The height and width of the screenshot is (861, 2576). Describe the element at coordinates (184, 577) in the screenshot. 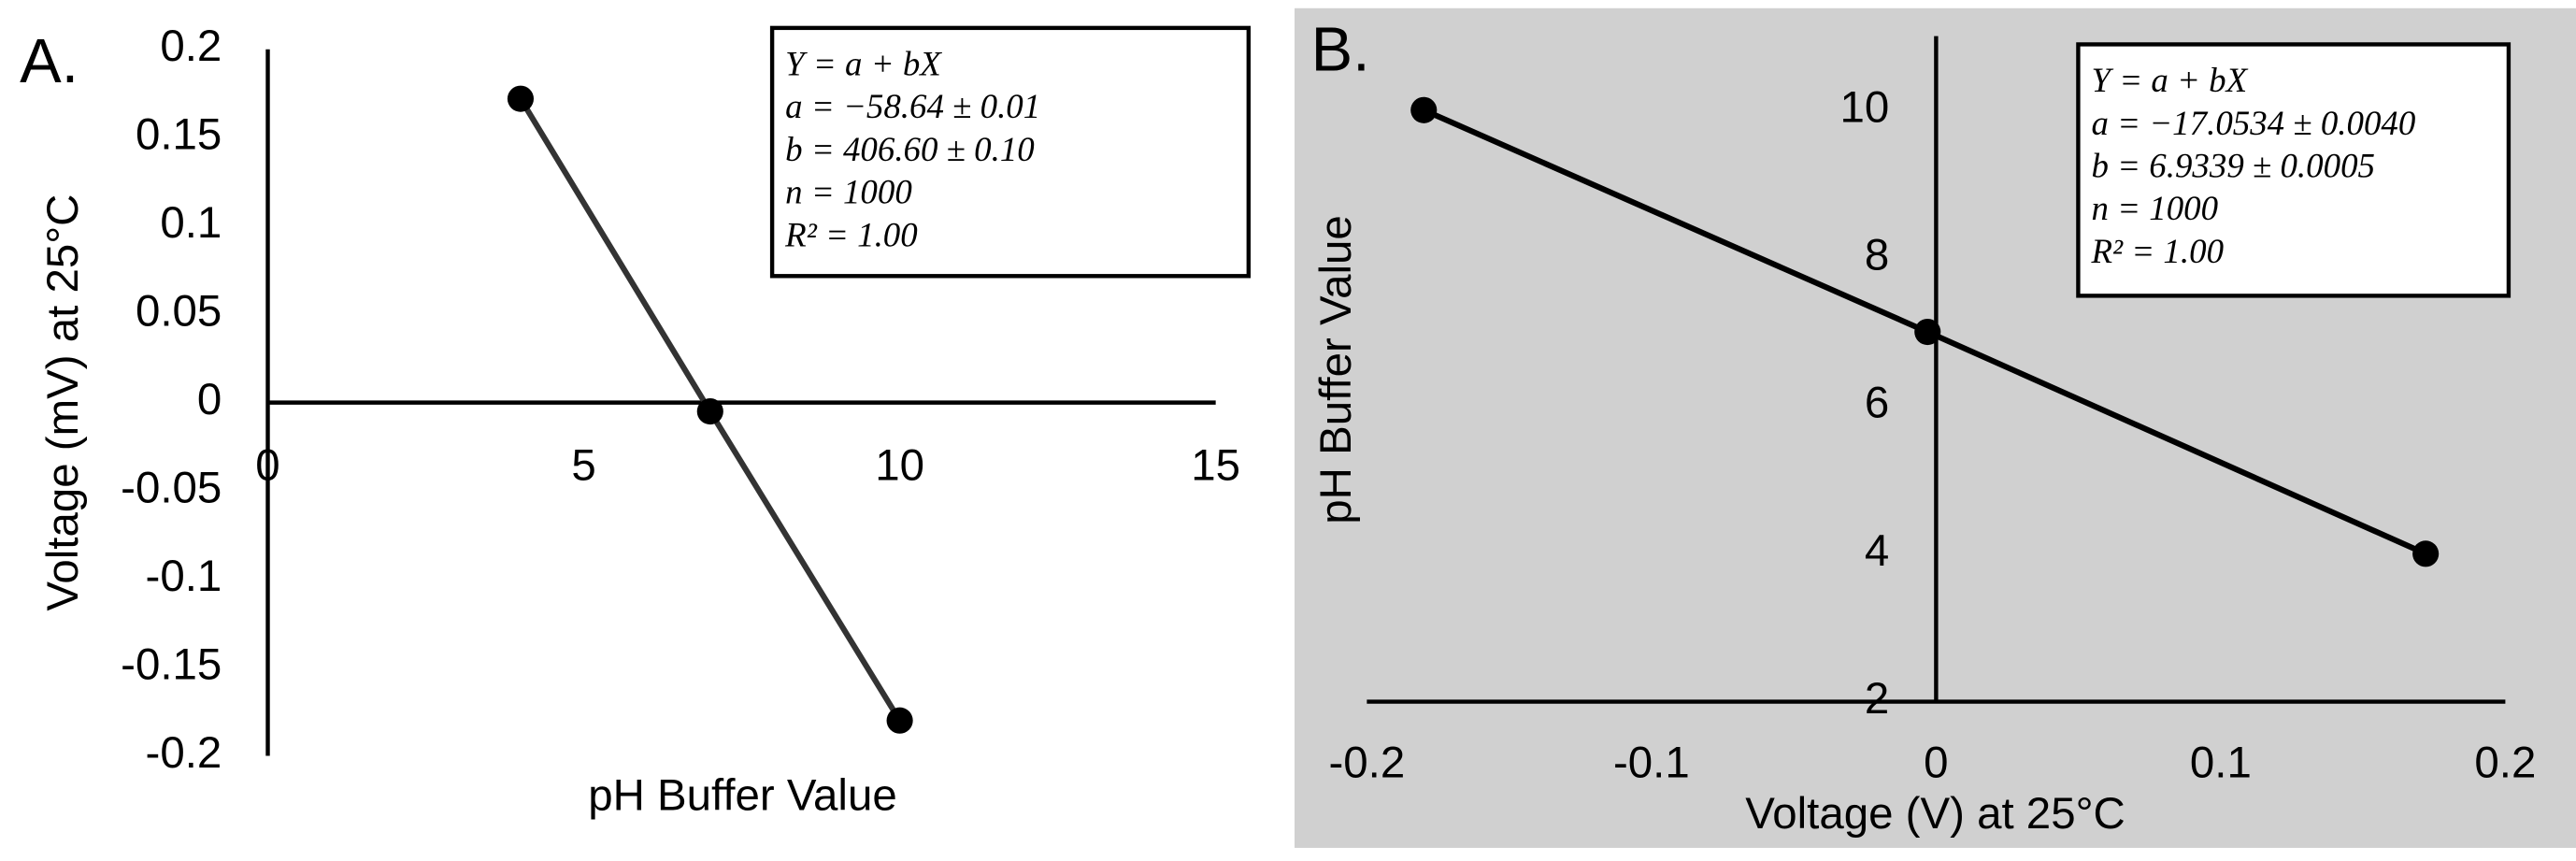

I see `y-tick-label: -0.1` at that location.